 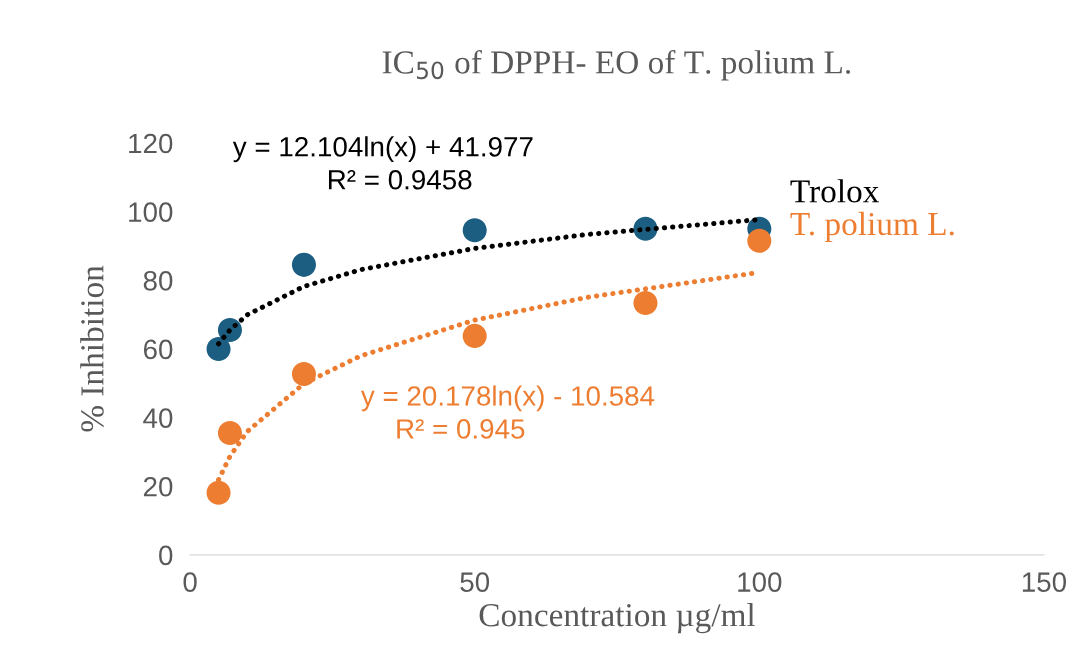 I want to click on x-tick-label: 150, so click(x=1044, y=582).